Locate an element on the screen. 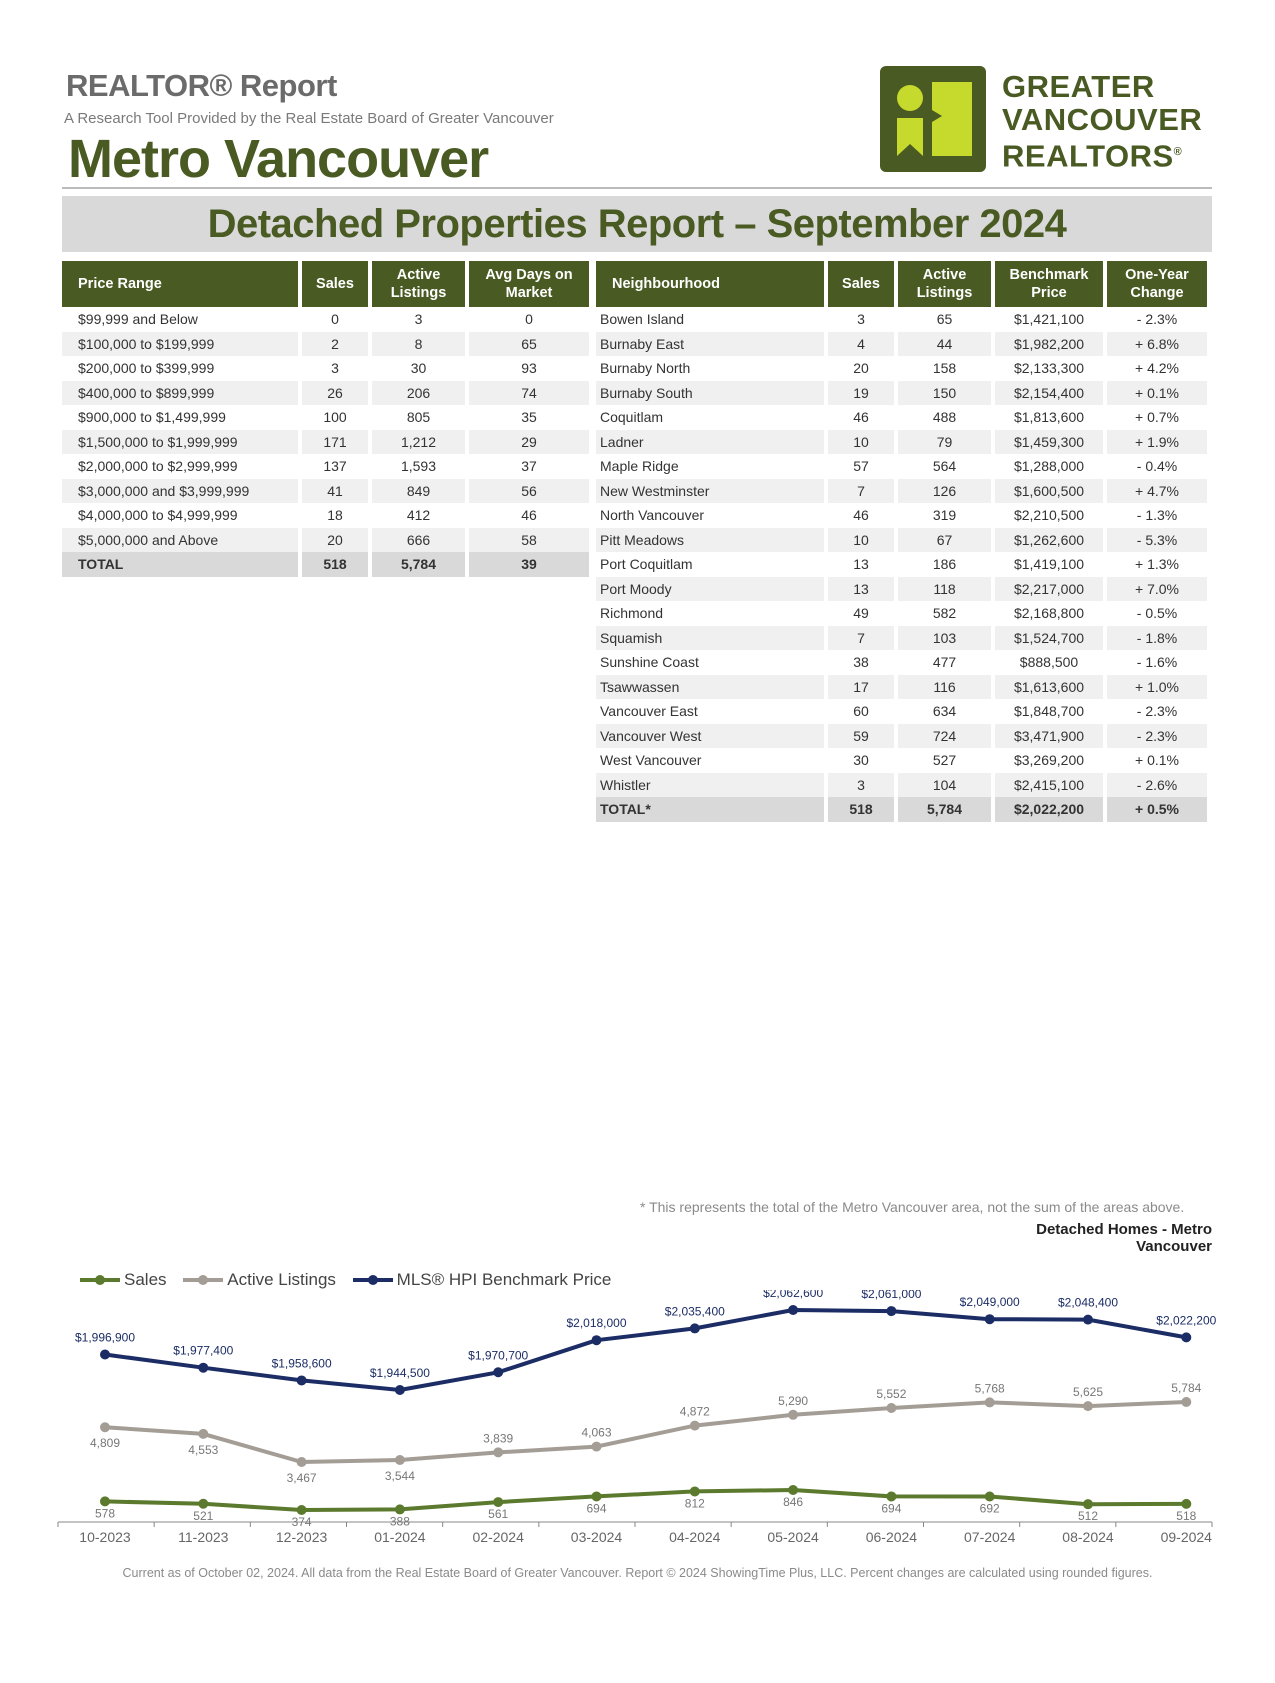 Image resolution: width=1275 pixels, height=1683 pixels. table-cell: 19 is located at coordinates (861, 392).